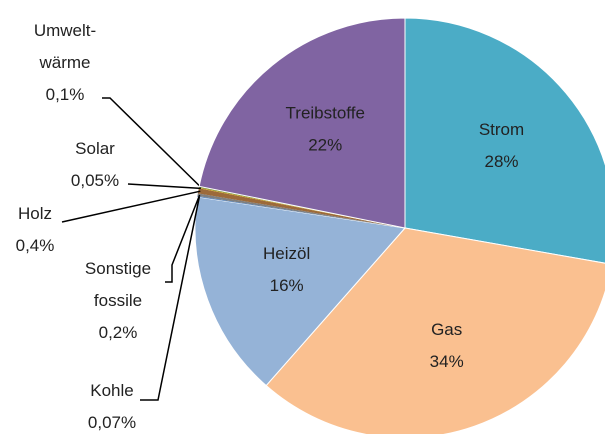 The width and height of the screenshot is (605, 434). Describe the element at coordinates (325, 145) in the screenshot. I see `value-label: 22%` at that location.